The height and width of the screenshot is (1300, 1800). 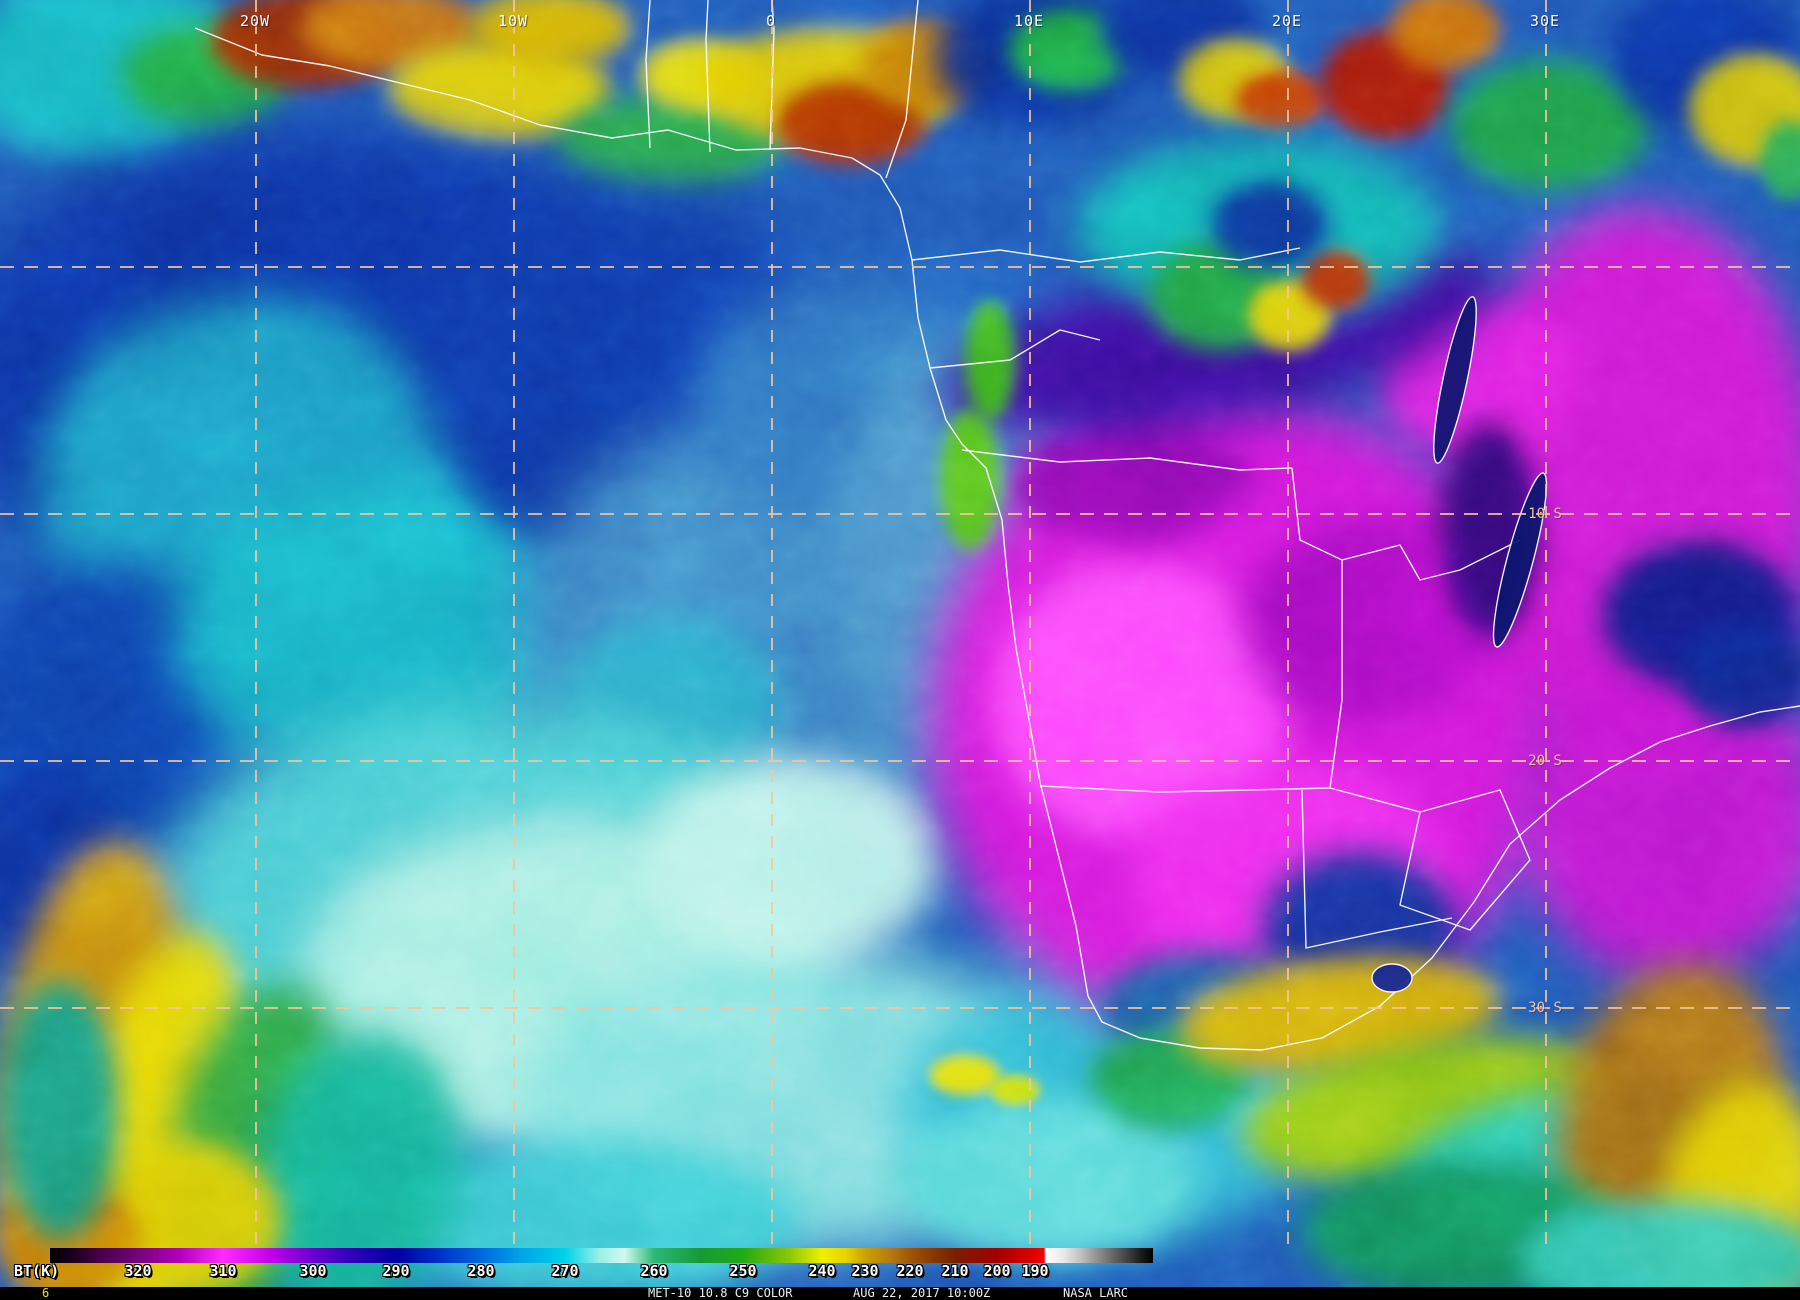 I want to click on longitude-label: 10E, so click(x=1029, y=21).